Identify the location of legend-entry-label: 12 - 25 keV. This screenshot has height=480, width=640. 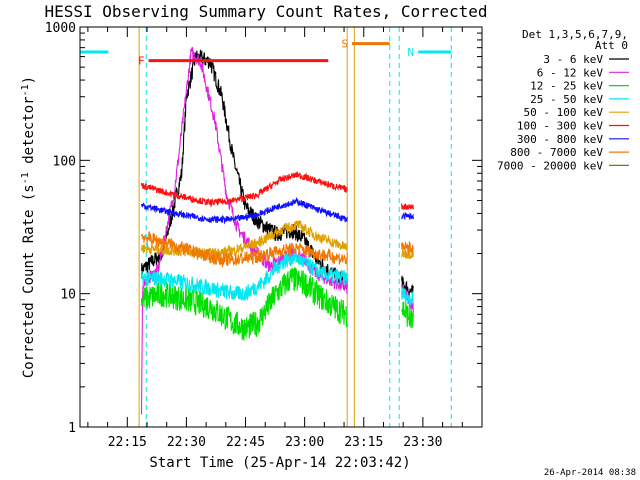
(566, 86).